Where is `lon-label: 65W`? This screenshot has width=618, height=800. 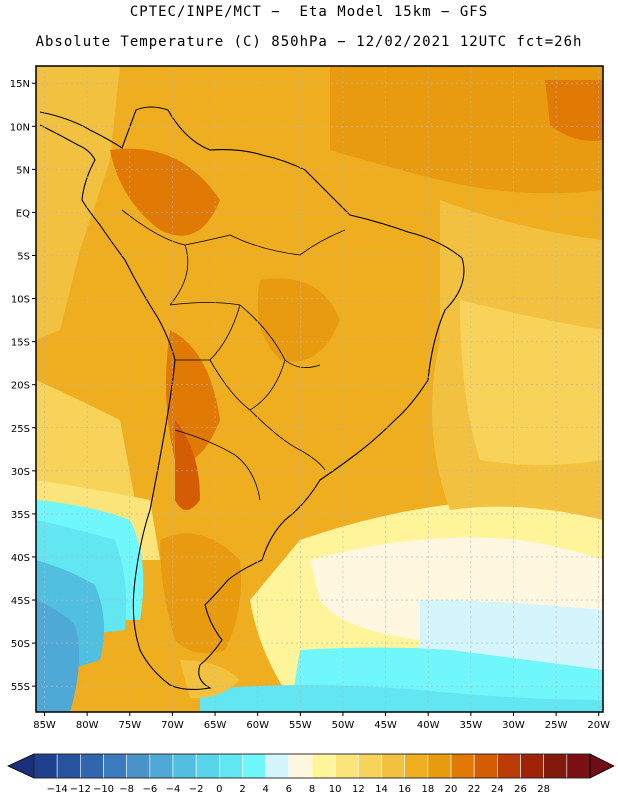 lon-label: 65W is located at coordinates (215, 725).